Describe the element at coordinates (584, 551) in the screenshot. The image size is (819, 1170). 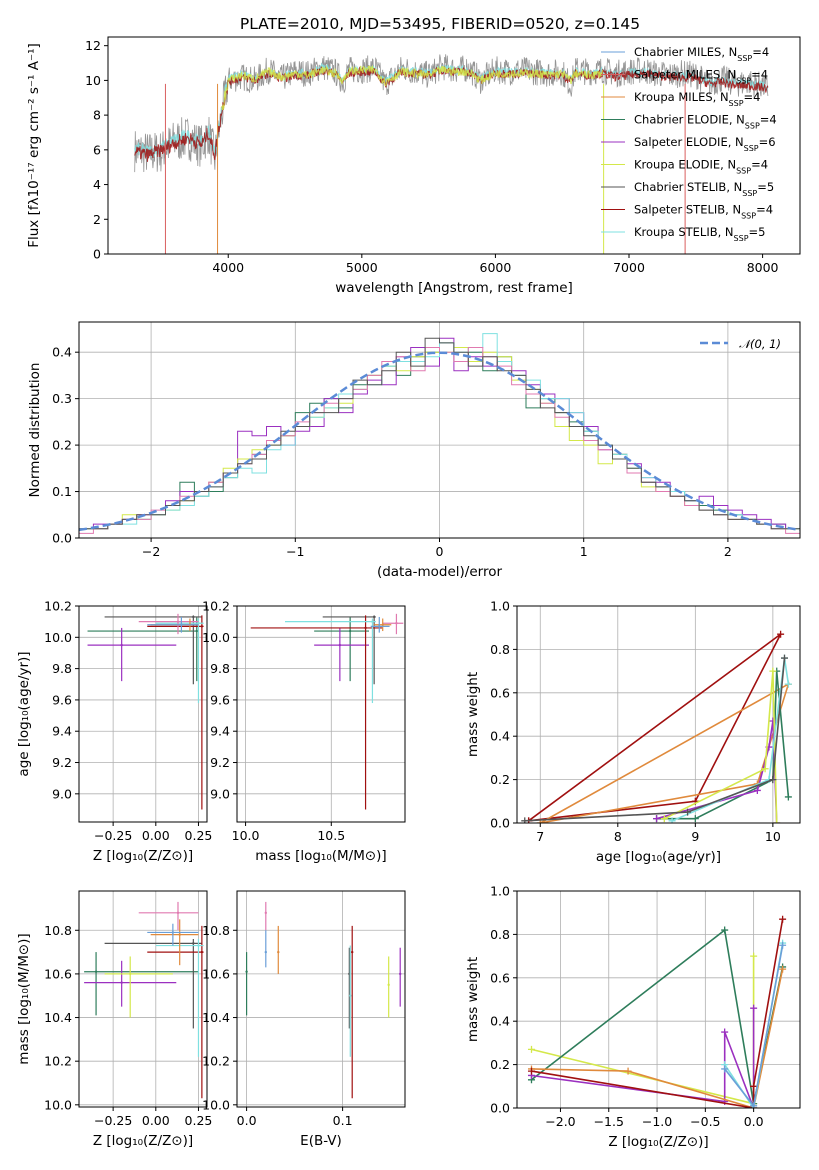
I see `x-tick-label: 1` at that location.